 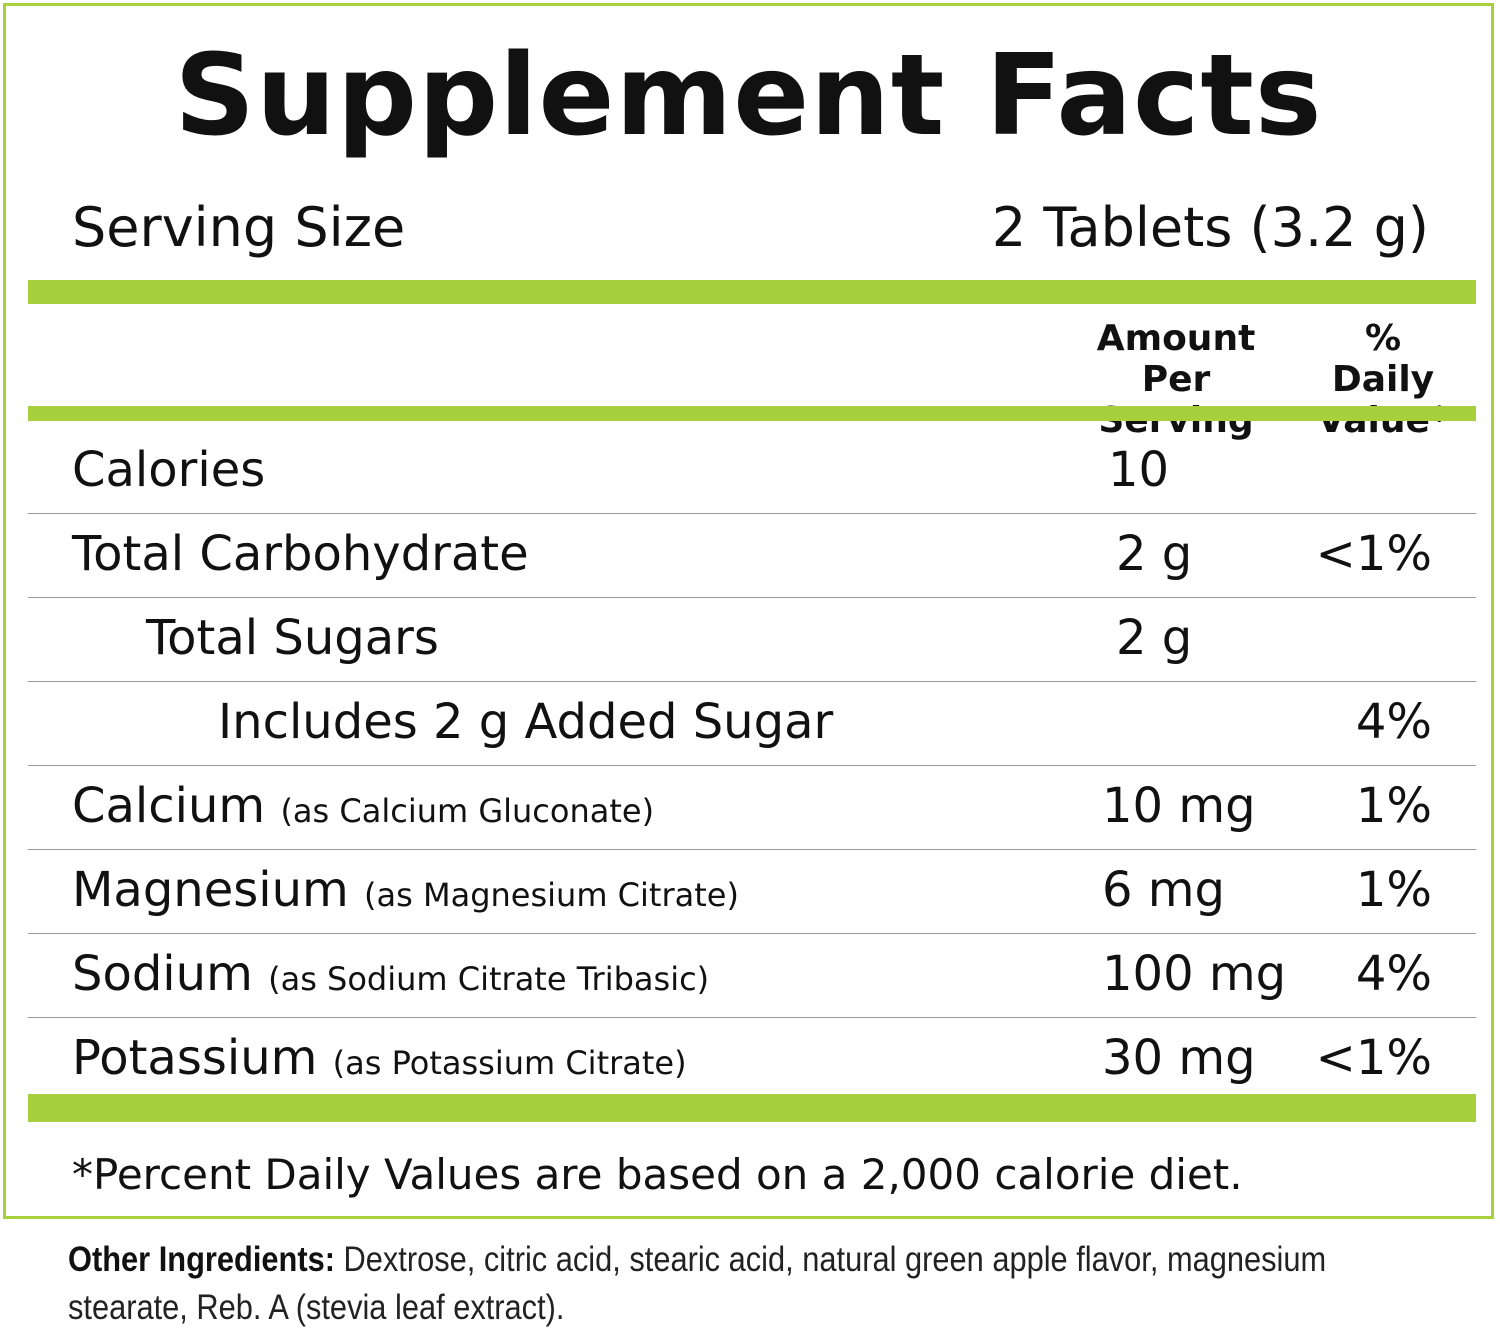 I want to click on divider-bar-bottom, so click(x=752, y=1108).